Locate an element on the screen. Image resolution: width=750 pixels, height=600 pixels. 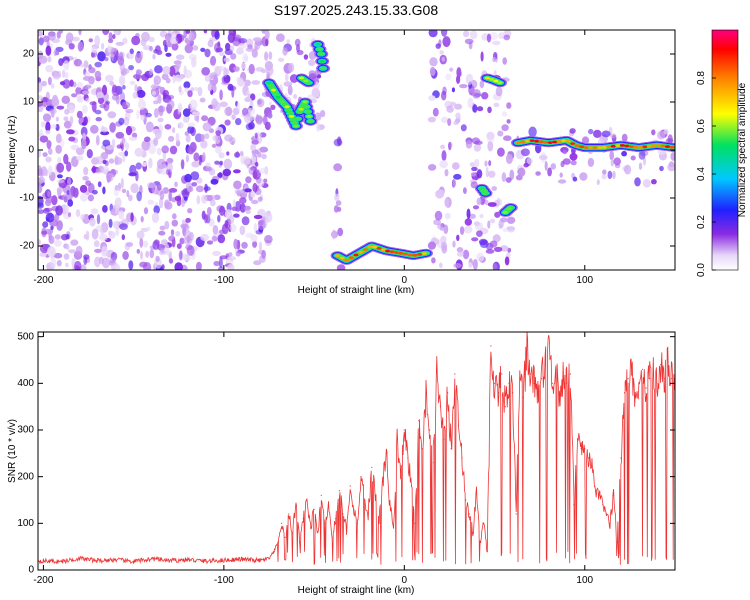
x-tick-label: -200 is located at coordinates (43, 280).